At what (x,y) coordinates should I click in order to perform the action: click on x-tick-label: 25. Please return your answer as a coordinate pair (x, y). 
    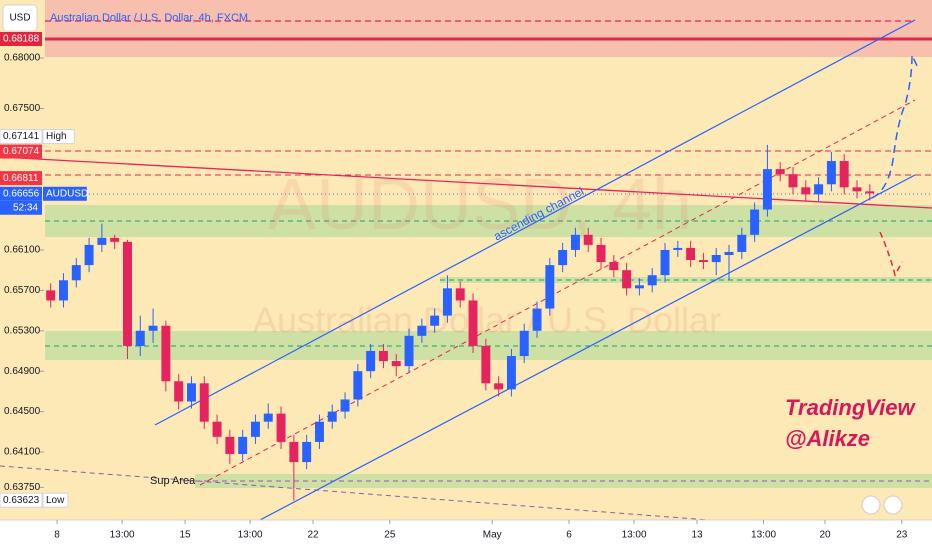
    Looking at the image, I should click on (390, 535).